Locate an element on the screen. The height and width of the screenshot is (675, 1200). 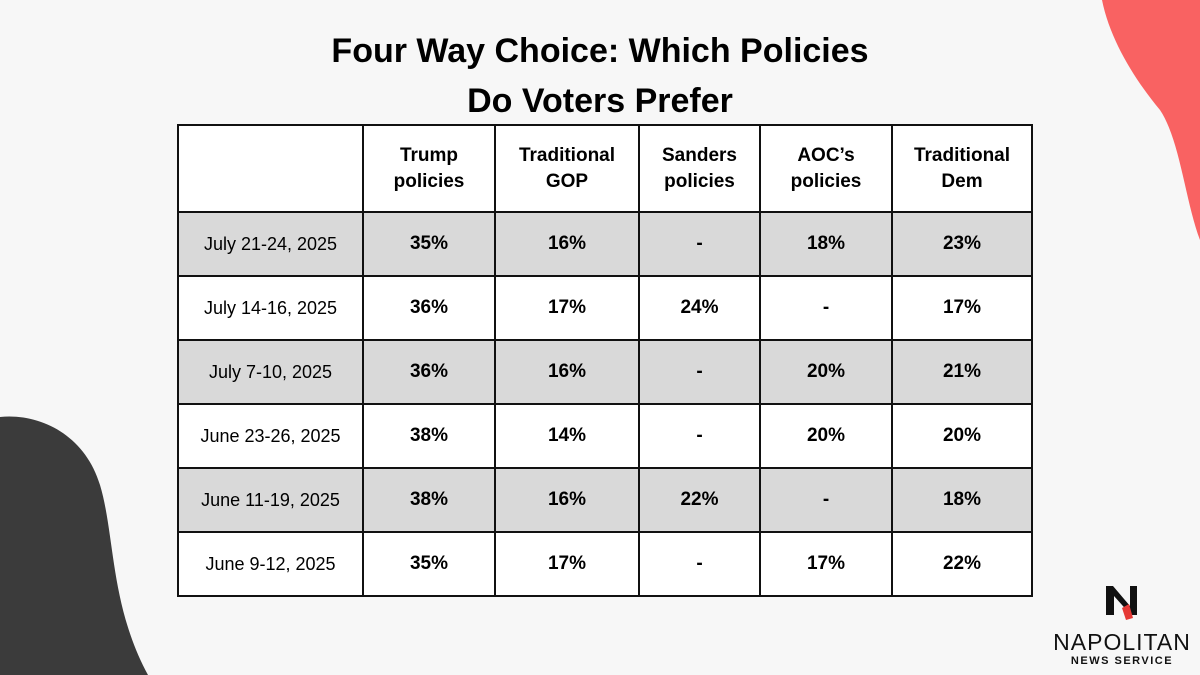
column-header-traditional-gop: Traditional GOP is located at coordinates (567, 168).